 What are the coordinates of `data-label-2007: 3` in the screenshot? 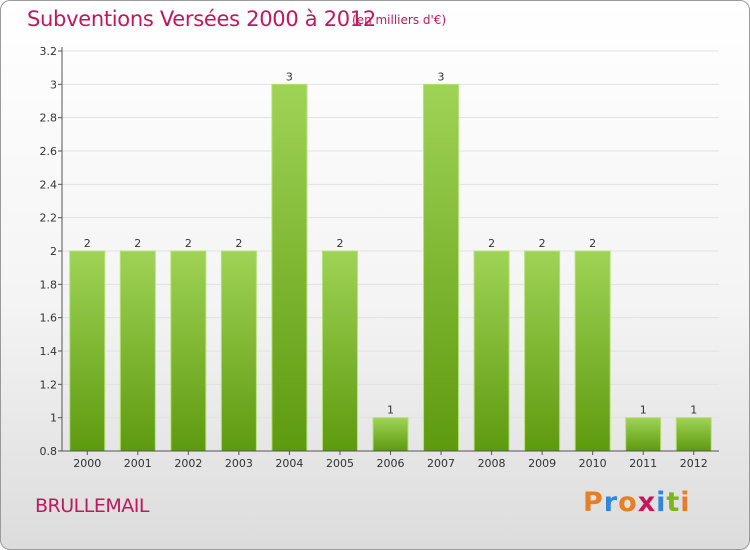 It's located at (441, 76).